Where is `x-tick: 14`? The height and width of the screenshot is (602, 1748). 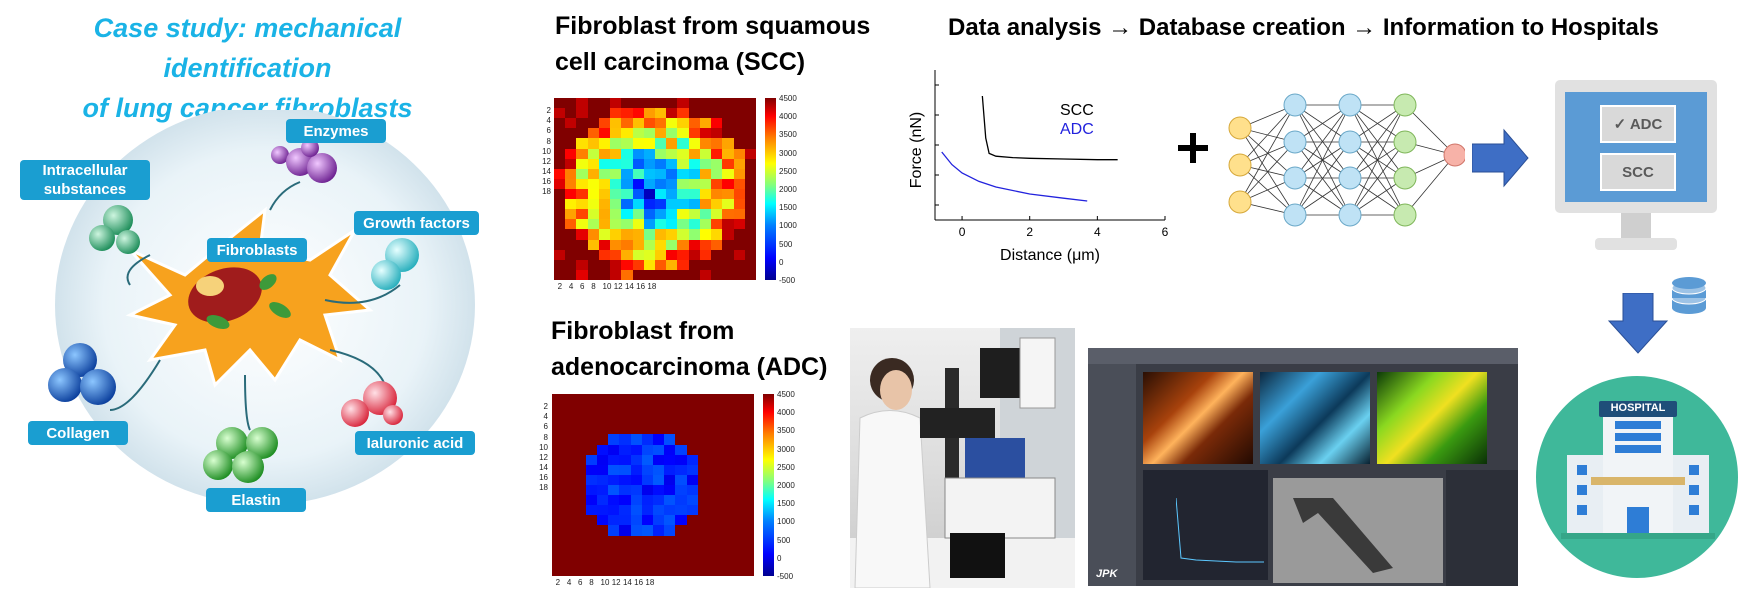
x-tick: 14 is located at coordinates (627, 582).